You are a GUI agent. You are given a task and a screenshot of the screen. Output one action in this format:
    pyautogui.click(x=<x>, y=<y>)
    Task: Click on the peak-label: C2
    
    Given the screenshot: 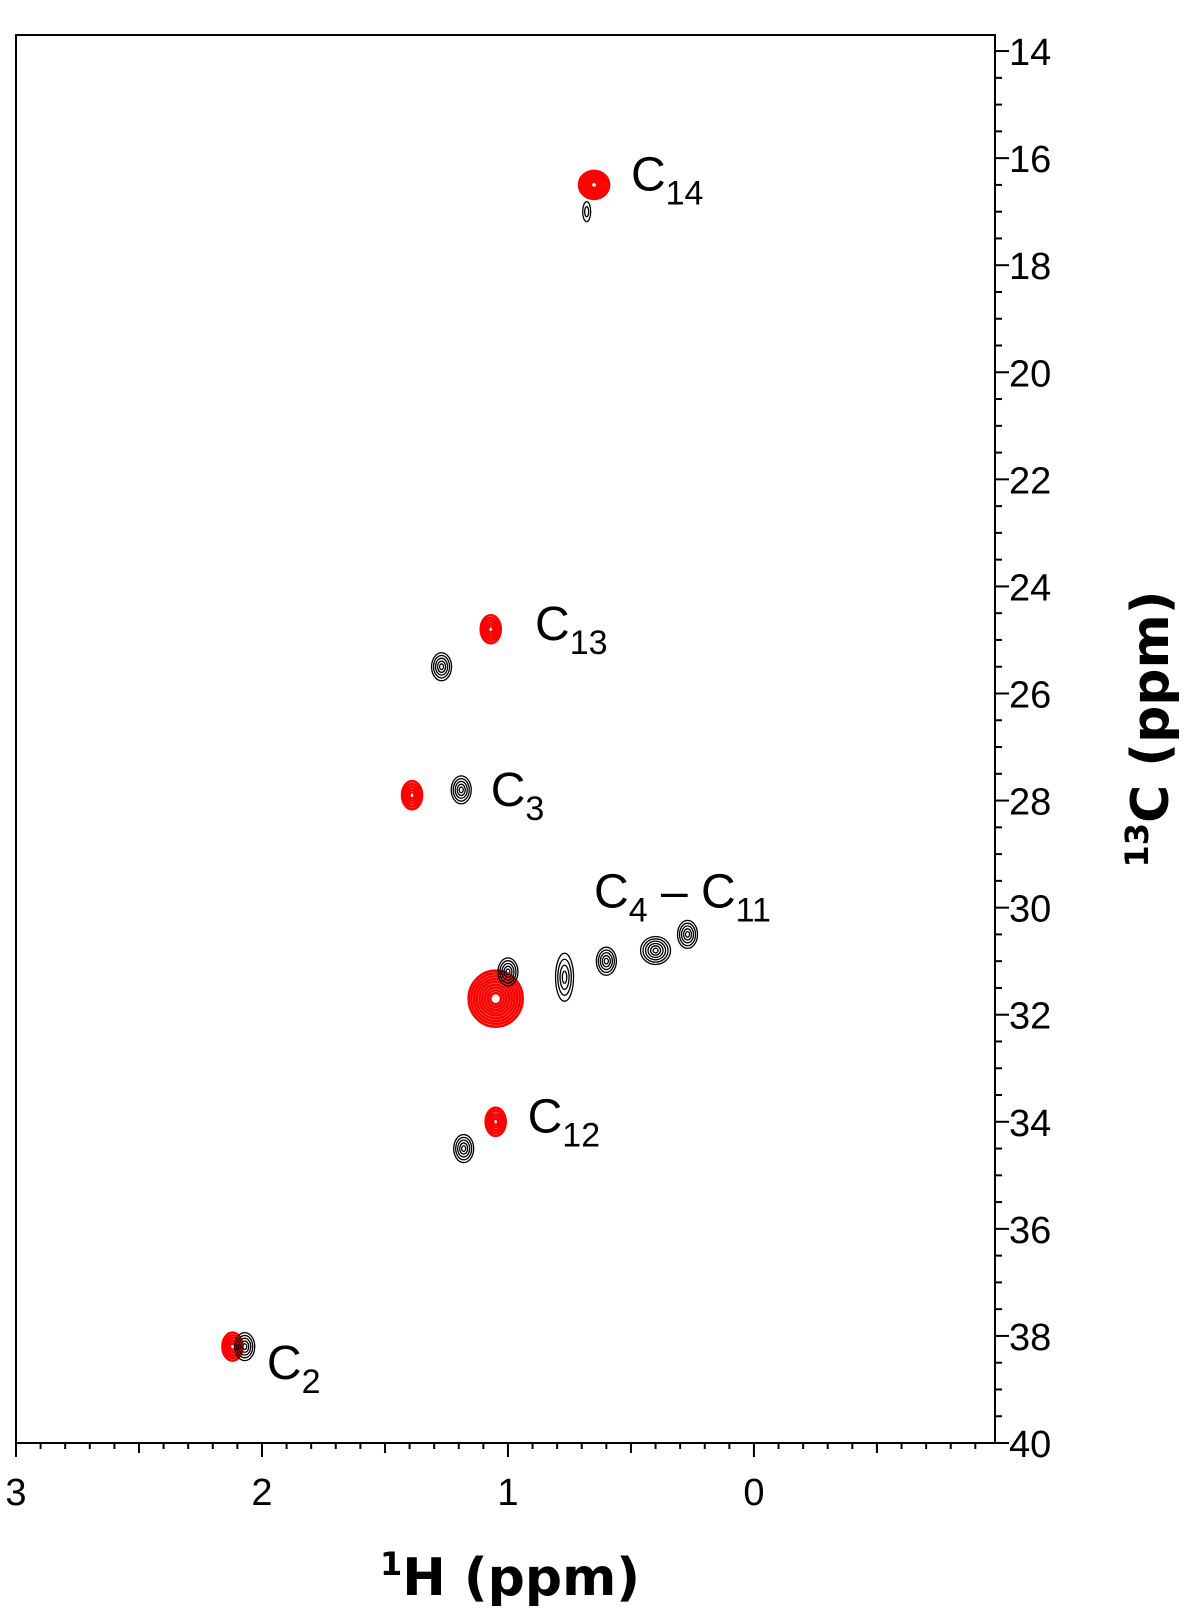 What is the action you would take?
    pyautogui.click(x=294, y=1369)
    